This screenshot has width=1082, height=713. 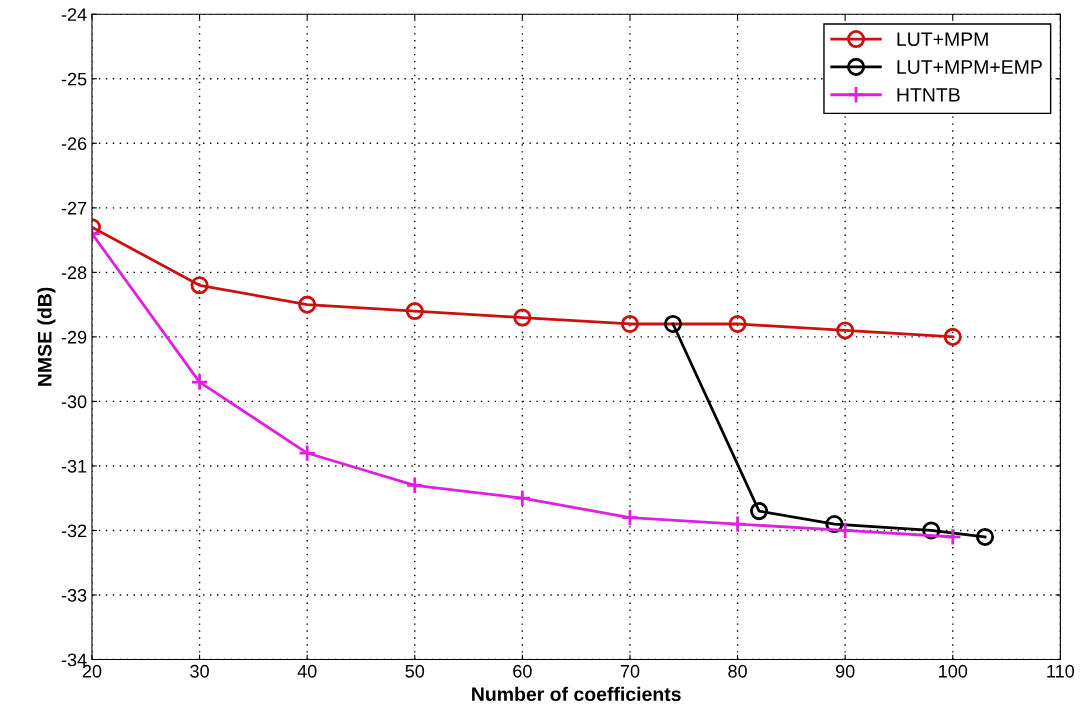 What do you see at coordinates (576, 694) in the screenshot?
I see `x-axis-title: Number of coefficients` at bounding box center [576, 694].